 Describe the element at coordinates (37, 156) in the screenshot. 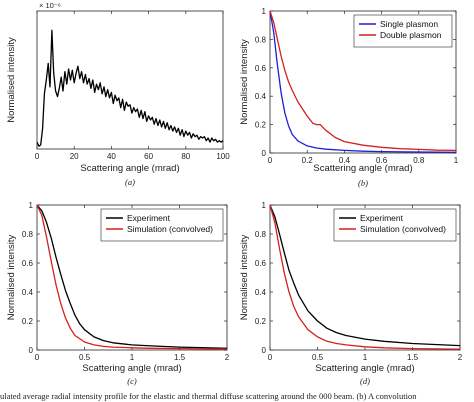

I see `panel-a-xtick-label: 0` at that location.